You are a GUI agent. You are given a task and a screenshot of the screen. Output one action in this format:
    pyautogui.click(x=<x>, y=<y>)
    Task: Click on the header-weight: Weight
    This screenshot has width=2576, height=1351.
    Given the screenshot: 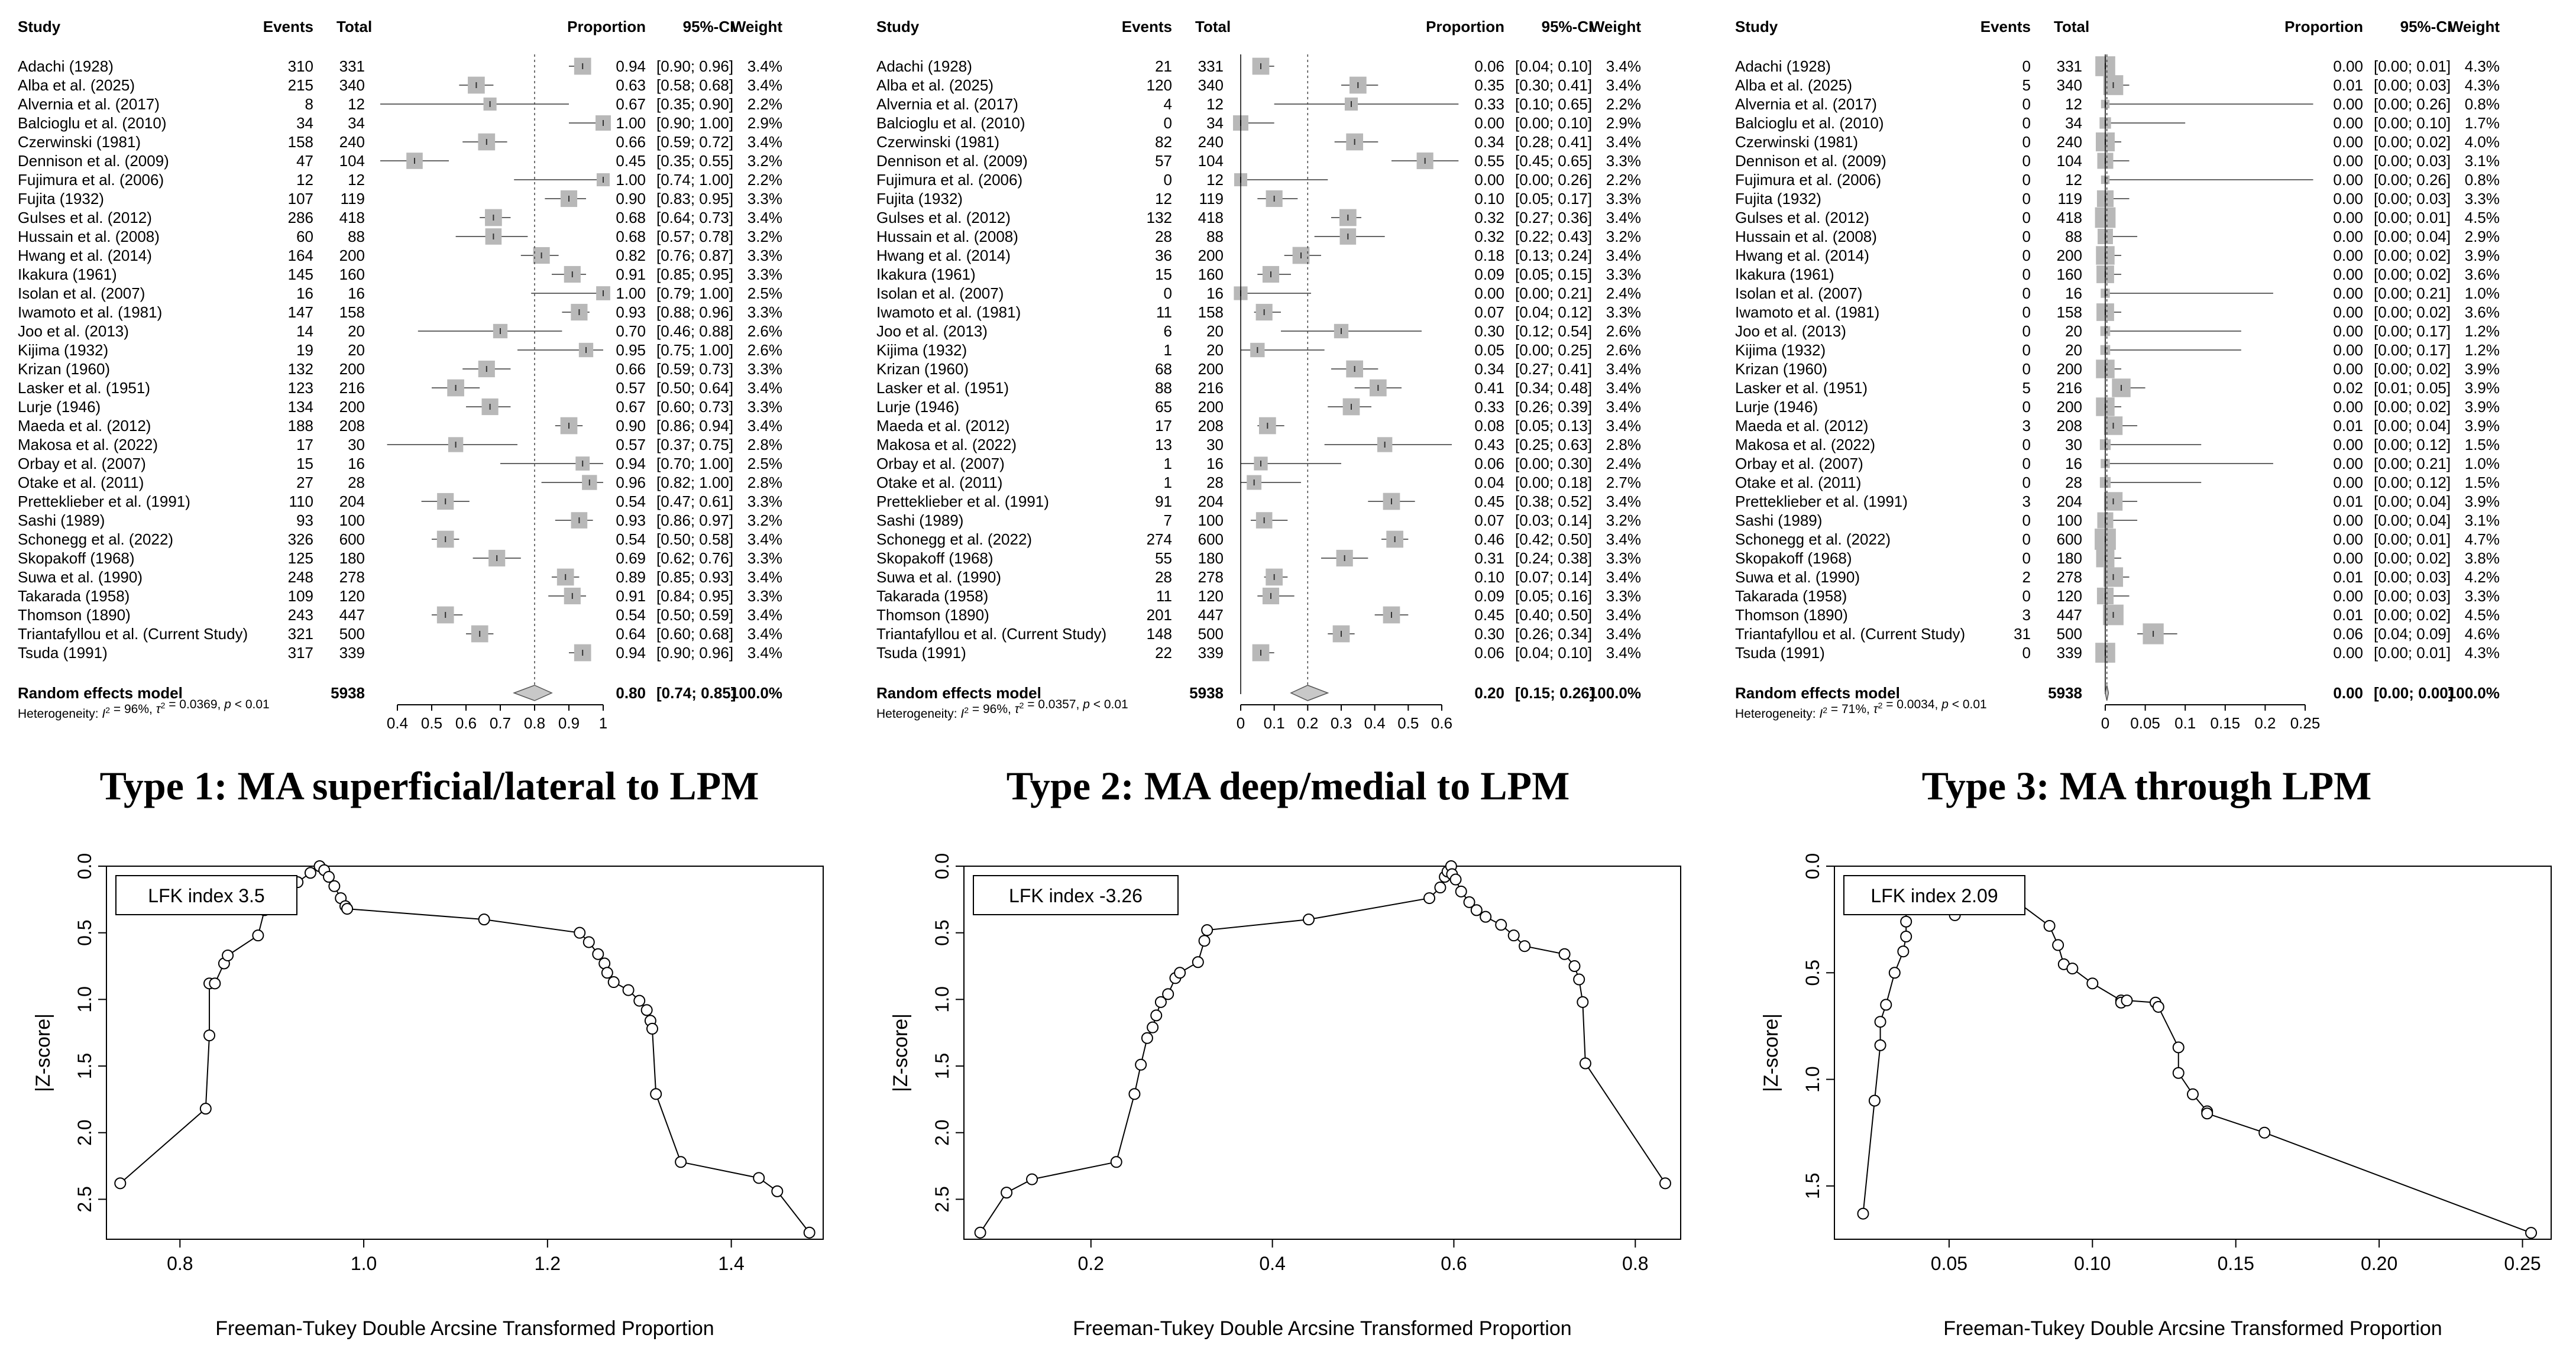 What is the action you would take?
    pyautogui.click(x=1616, y=26)
    